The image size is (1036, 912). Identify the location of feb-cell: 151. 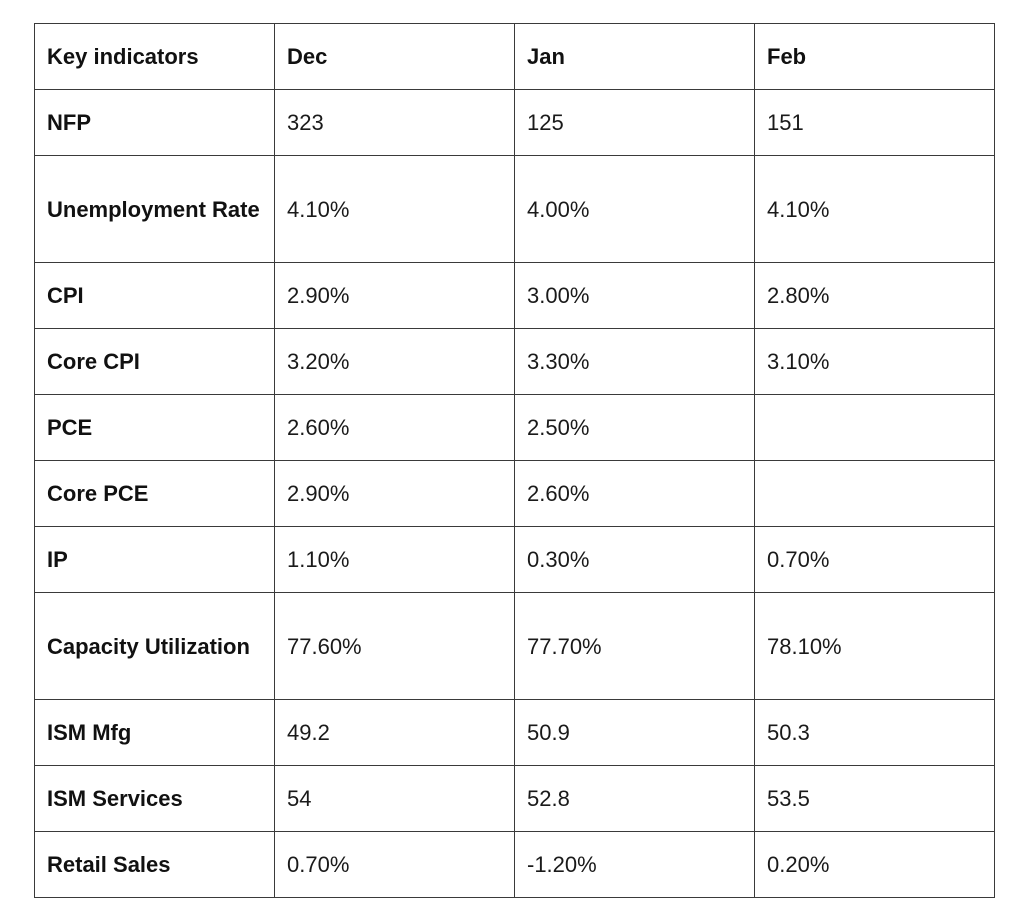
(874, 122).